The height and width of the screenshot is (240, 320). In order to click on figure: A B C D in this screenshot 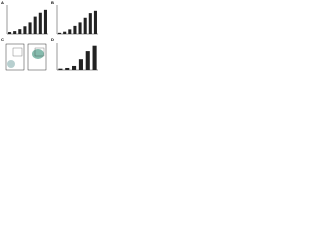, I will do `click(49, 35)`.